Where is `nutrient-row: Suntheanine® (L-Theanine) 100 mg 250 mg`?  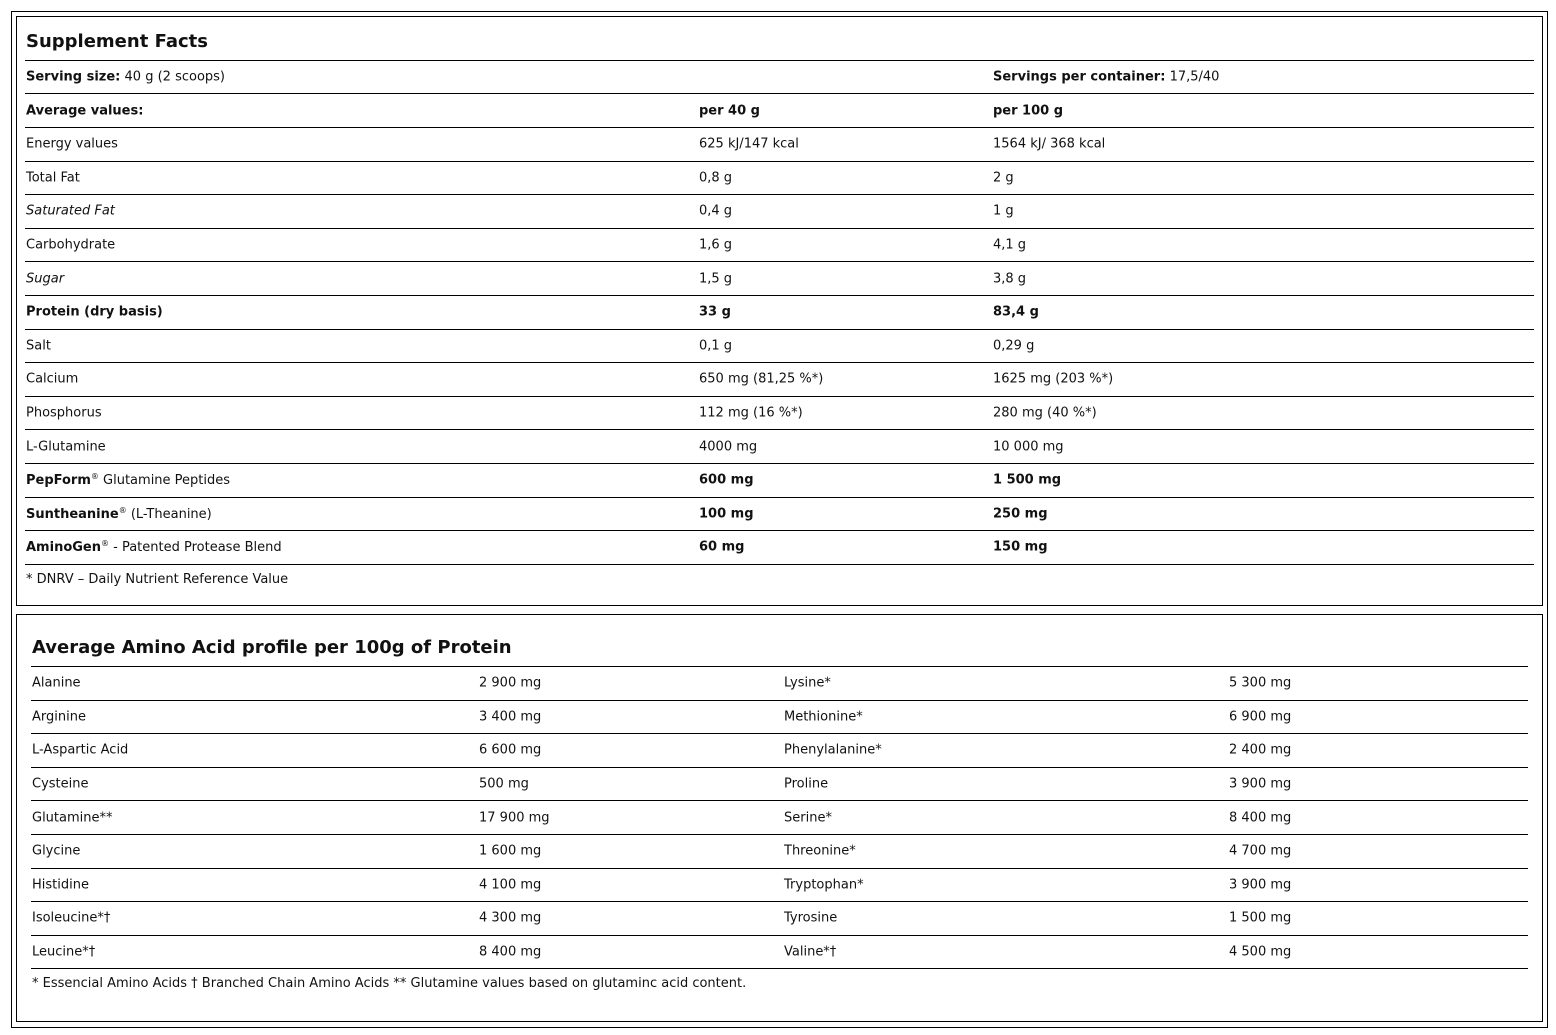 nutrient-row: Suntheanine® (L-Theanine) 100 mg 250 mg is located at coordinates (779, 515).